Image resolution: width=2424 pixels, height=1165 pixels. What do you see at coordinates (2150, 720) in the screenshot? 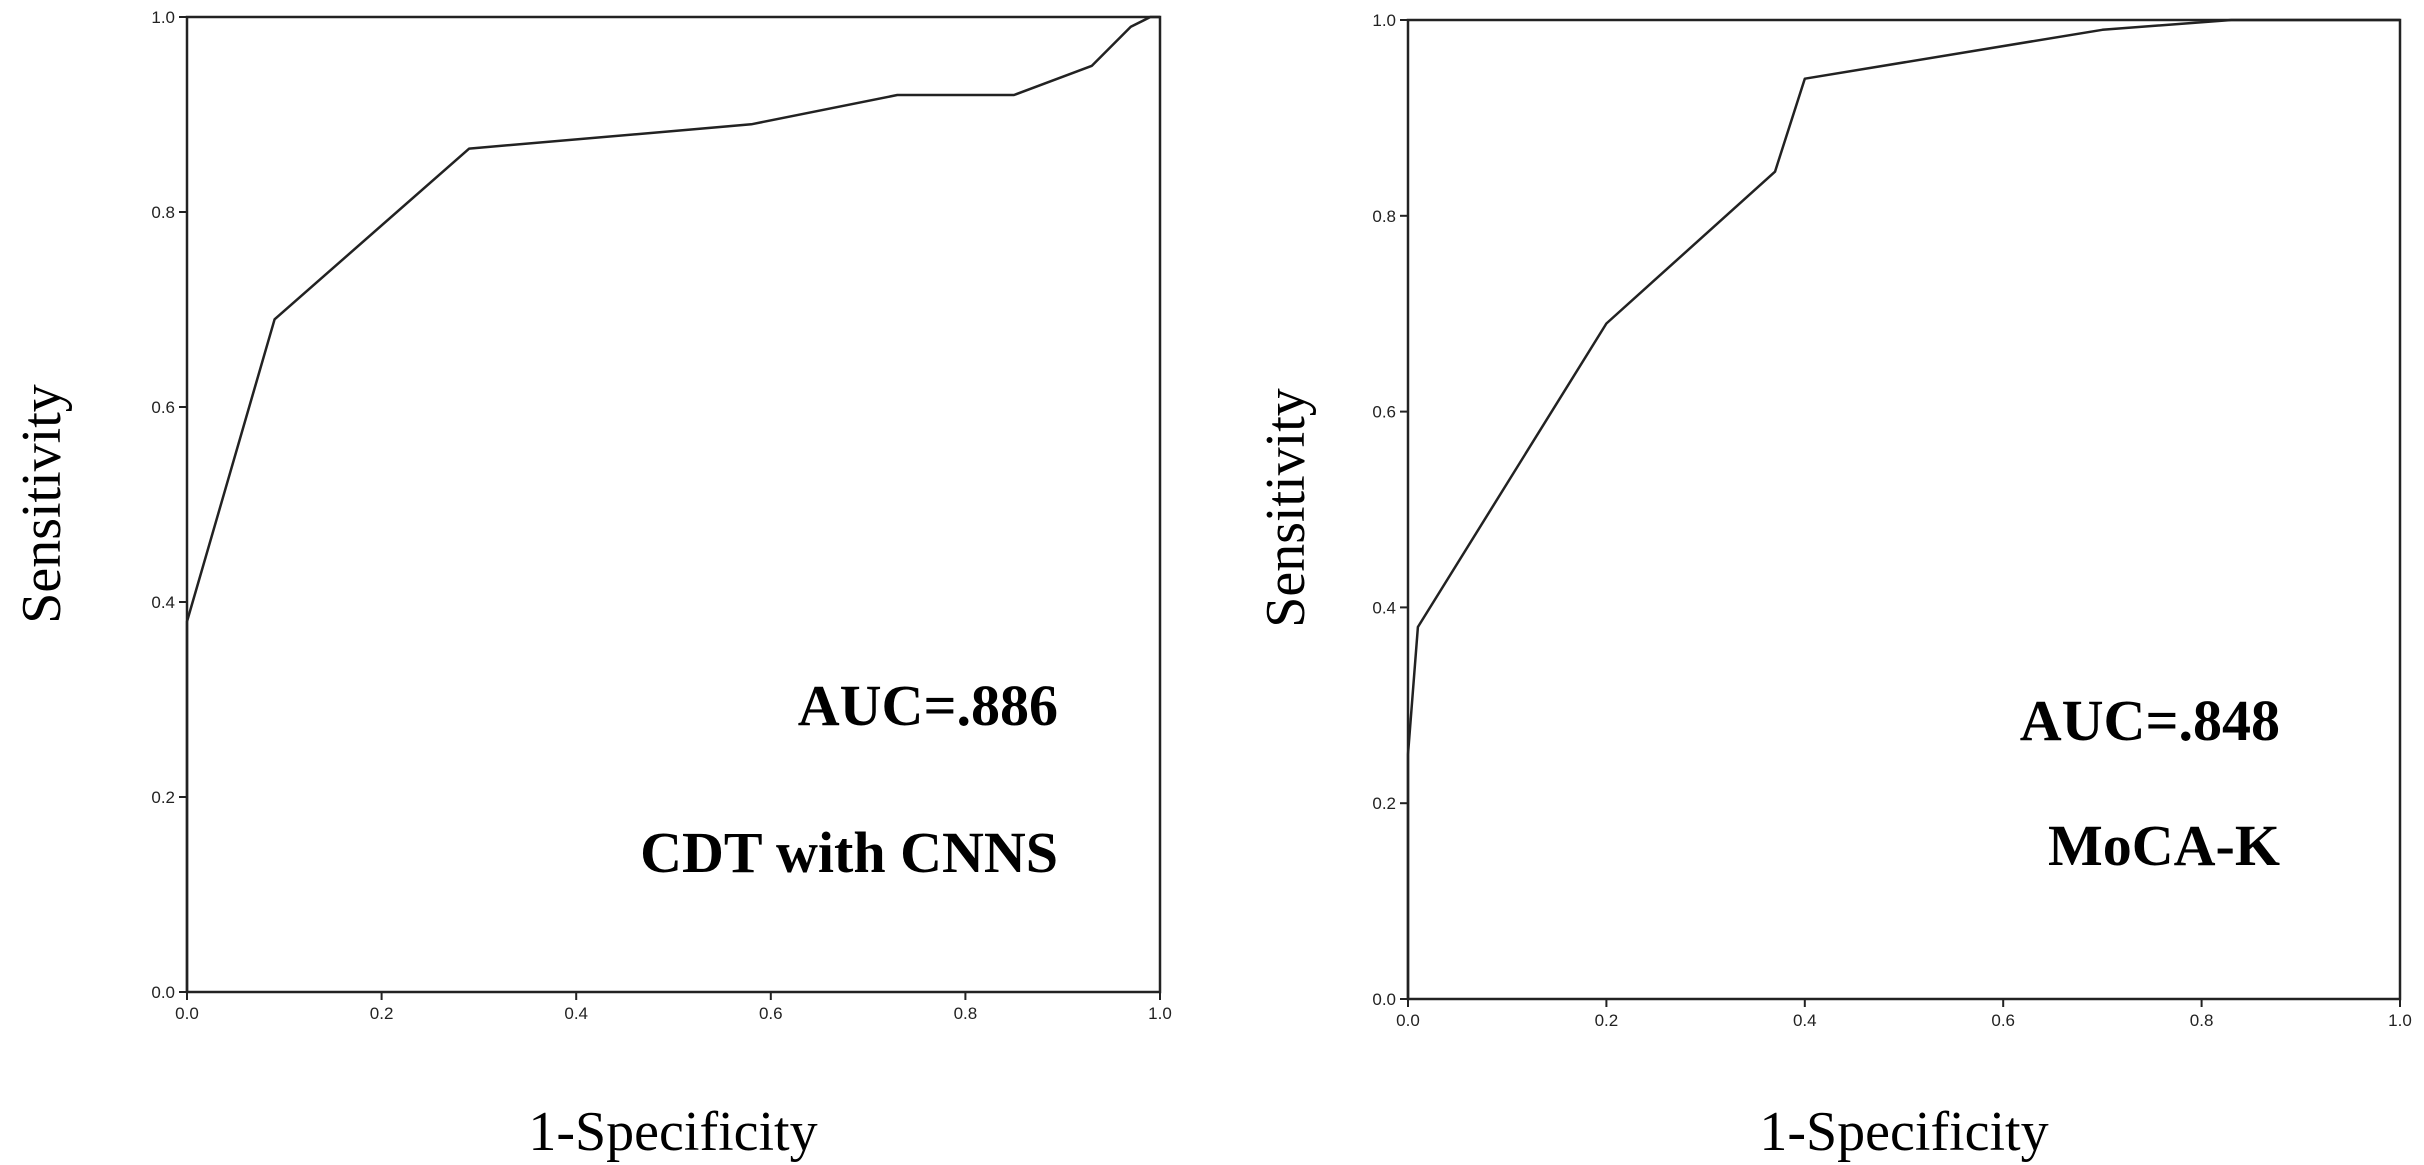
I see `auc-annotation: AUC=.848` at bounding box center [2150, 720].